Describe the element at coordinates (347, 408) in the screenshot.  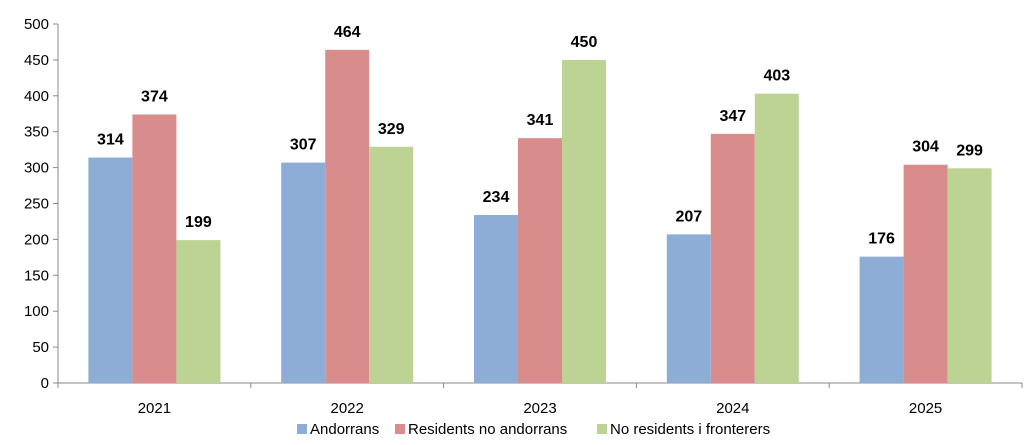
I see `x-tick-label: 2022` at that location.